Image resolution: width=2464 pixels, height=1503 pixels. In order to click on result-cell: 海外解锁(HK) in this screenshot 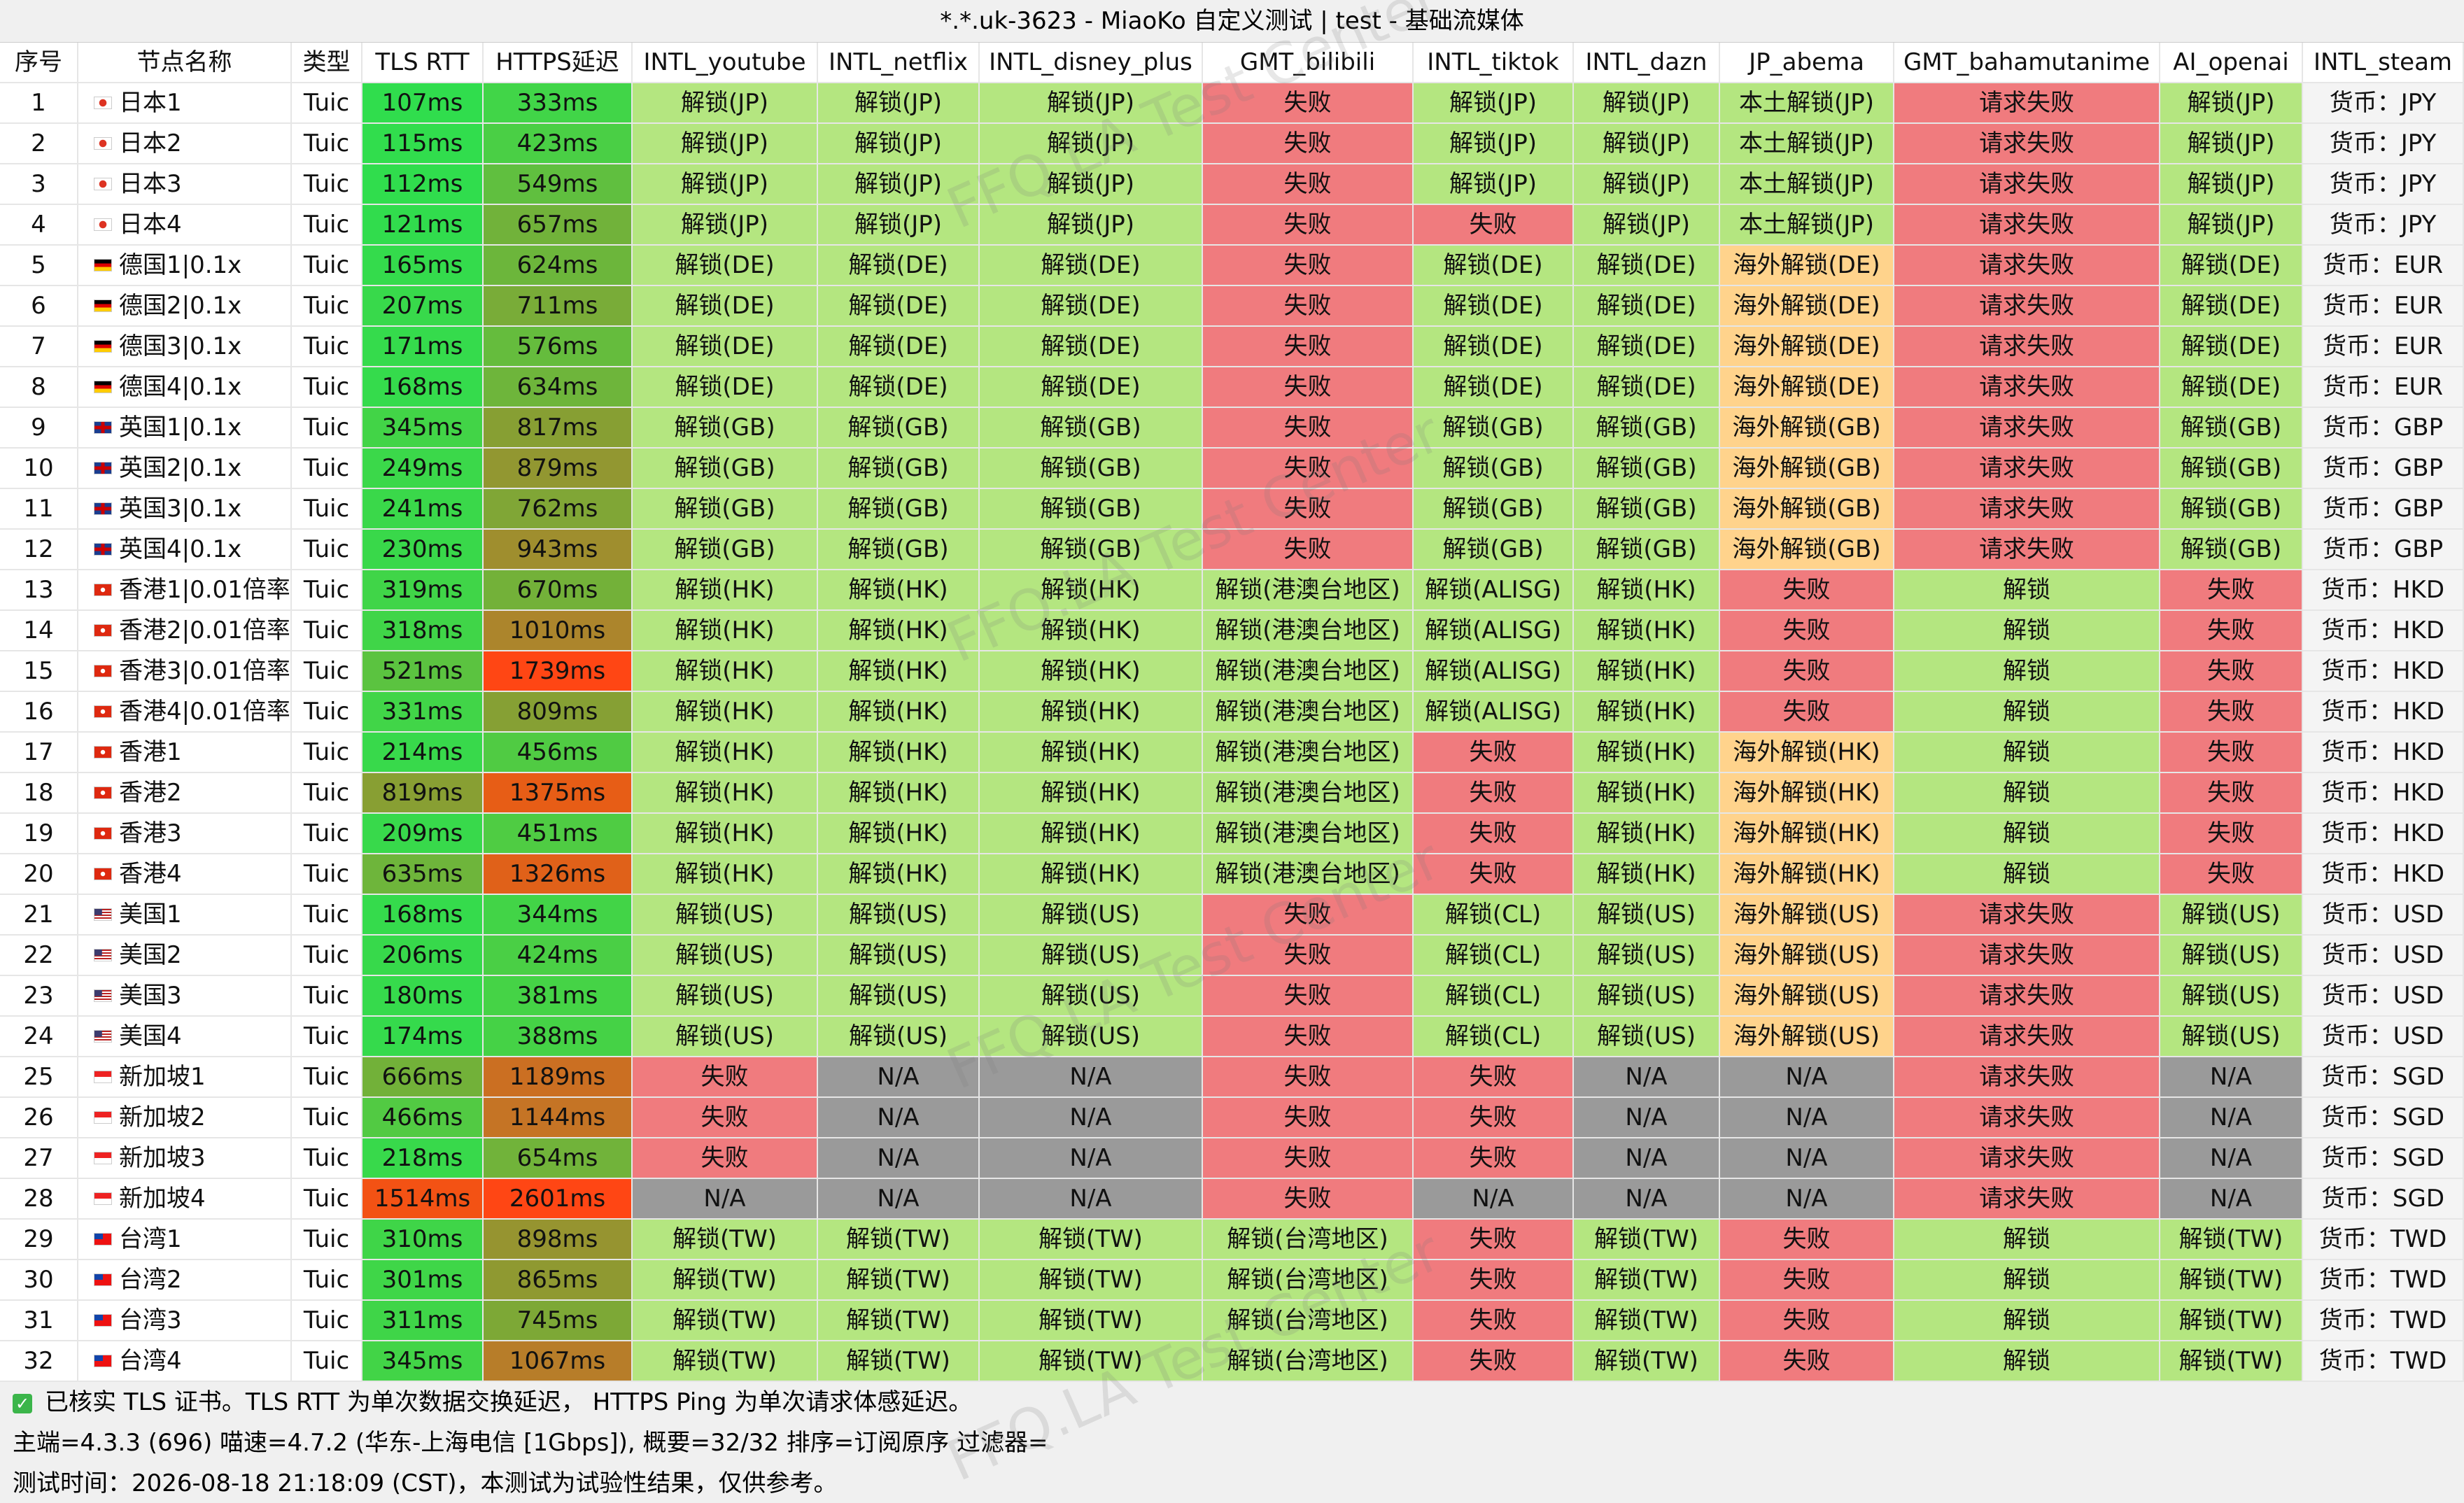, I will do `click(1807, 793)`.